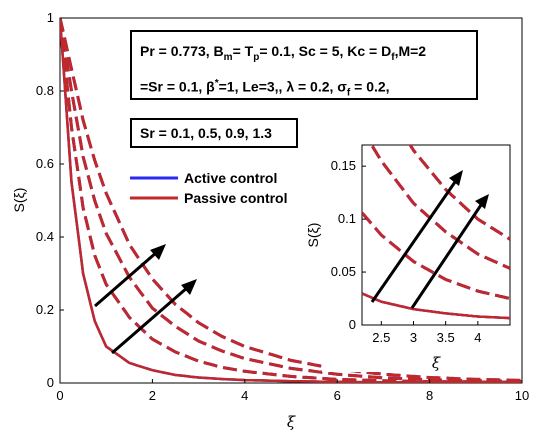 This screenshot has width=550, height=441. What do you see at coordinates (446, 337) in the screenshot?
I see `x-tick-label: 3.5` at bounding box center [446, 337].